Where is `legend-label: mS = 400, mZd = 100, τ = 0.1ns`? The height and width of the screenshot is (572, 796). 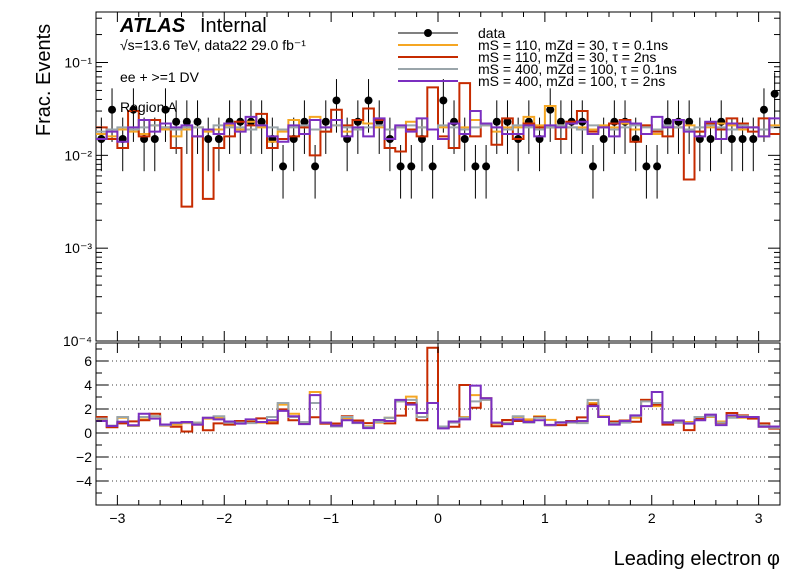
legend-label: mS = 400, mZd = 100, τ = 0.1ns is located at coordinates (577, 69).